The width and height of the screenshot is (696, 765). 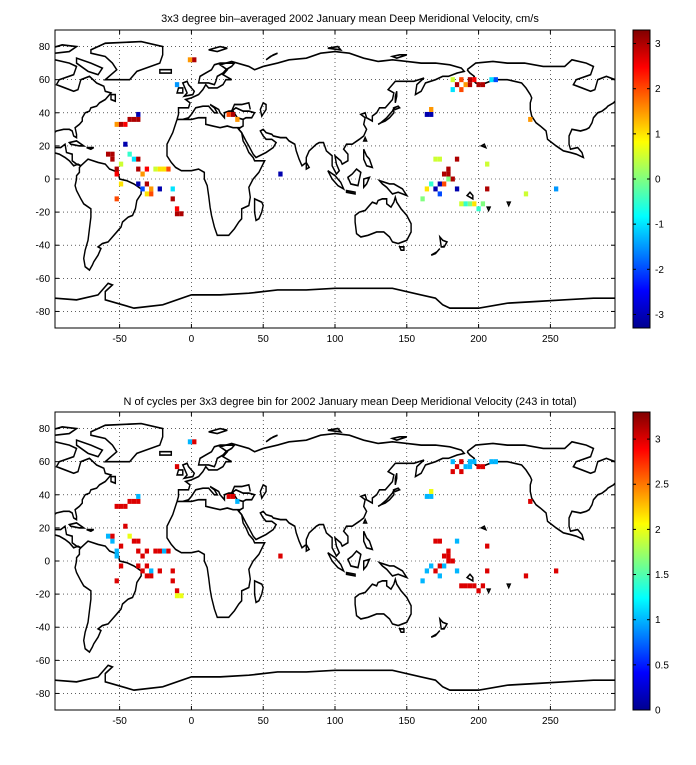 I want to click on x-tick-label: 150, so click(x=406, y=721).